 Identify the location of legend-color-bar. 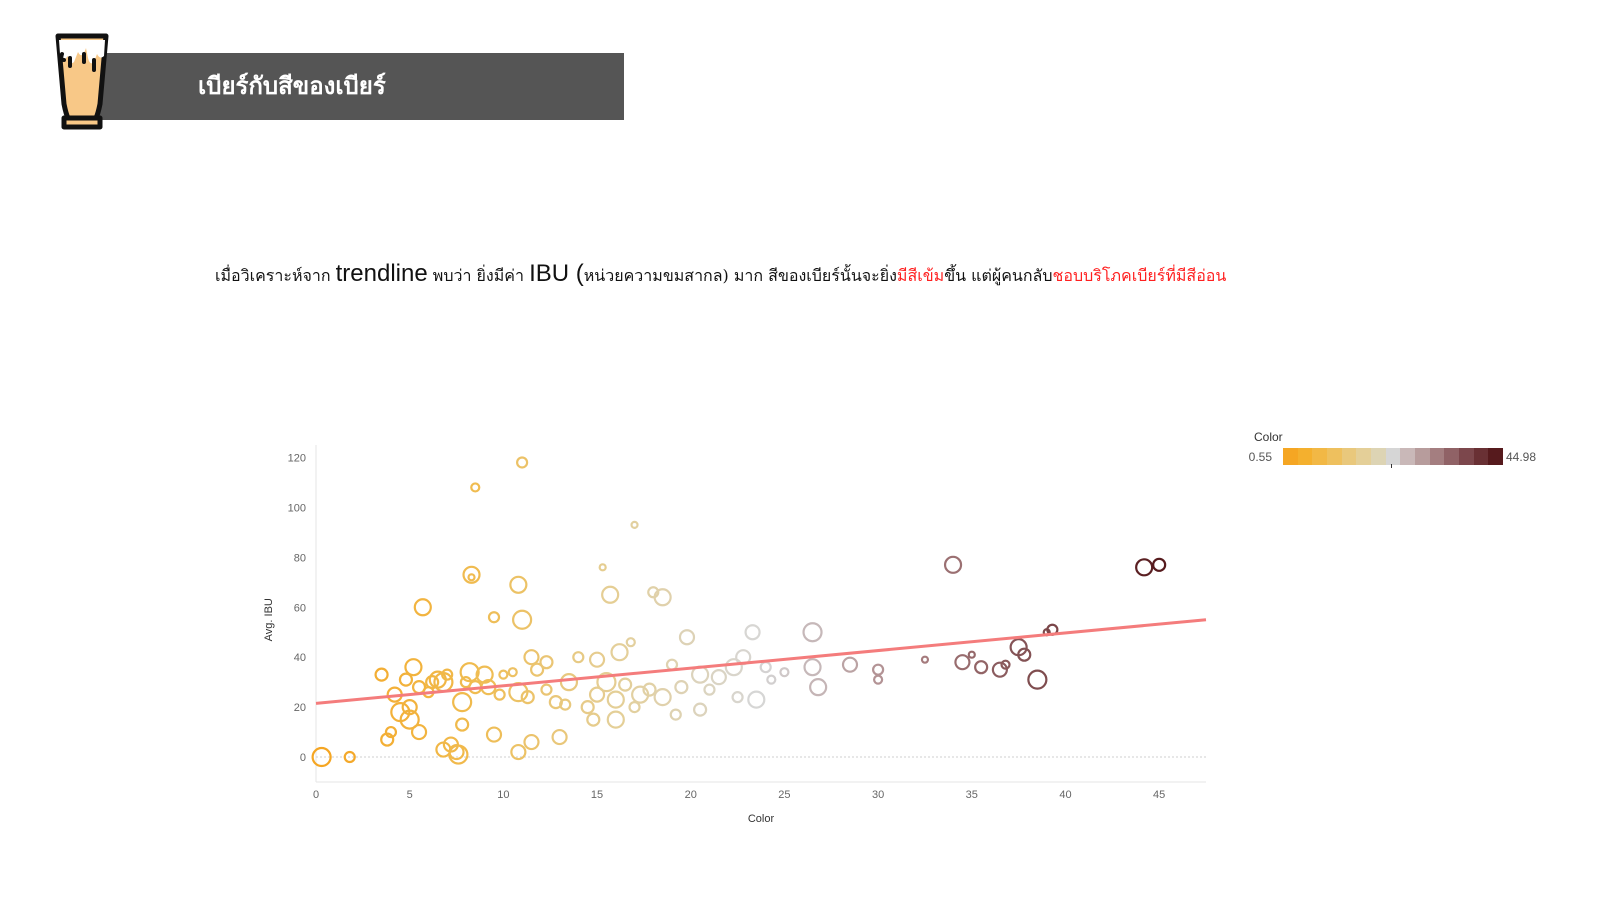
(1393, 456).